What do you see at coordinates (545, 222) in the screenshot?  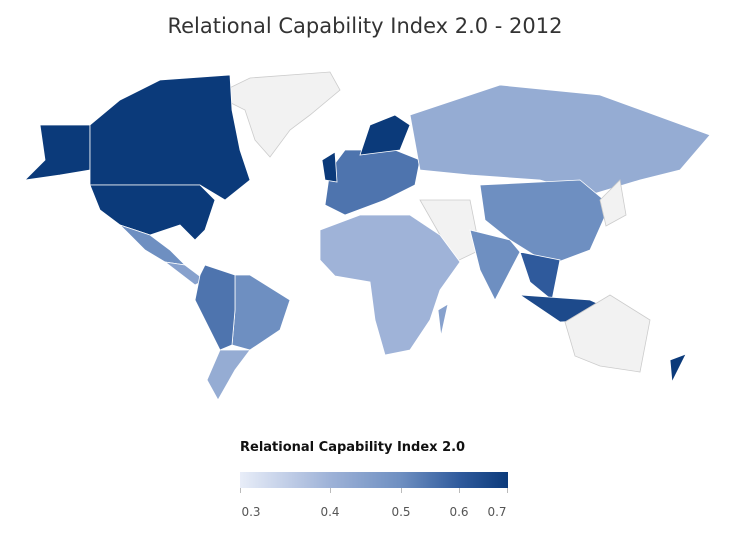 I see `region-china` at bounding box center [545, 222].